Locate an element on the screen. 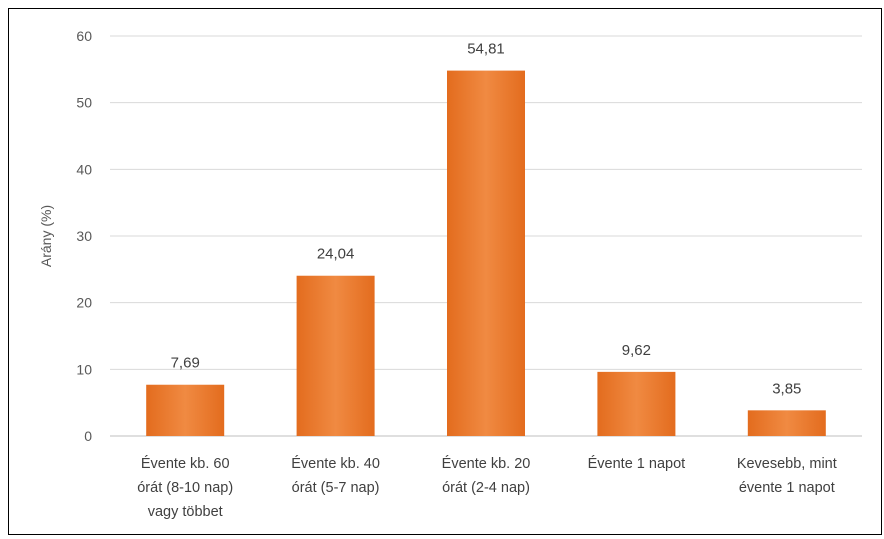 The image size is (884, 539). data-label: 3,85 is located at coordinates (786, 388).